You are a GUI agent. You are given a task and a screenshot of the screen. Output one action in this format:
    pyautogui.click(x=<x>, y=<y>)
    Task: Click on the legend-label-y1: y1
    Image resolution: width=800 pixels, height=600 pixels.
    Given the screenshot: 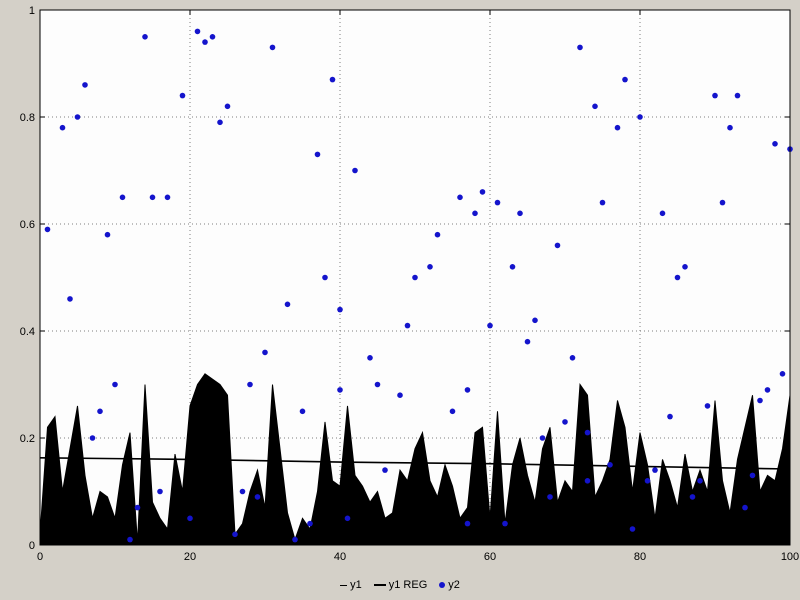 What is the action you would take?
    pyautogui.click(x=356, y=585)
    